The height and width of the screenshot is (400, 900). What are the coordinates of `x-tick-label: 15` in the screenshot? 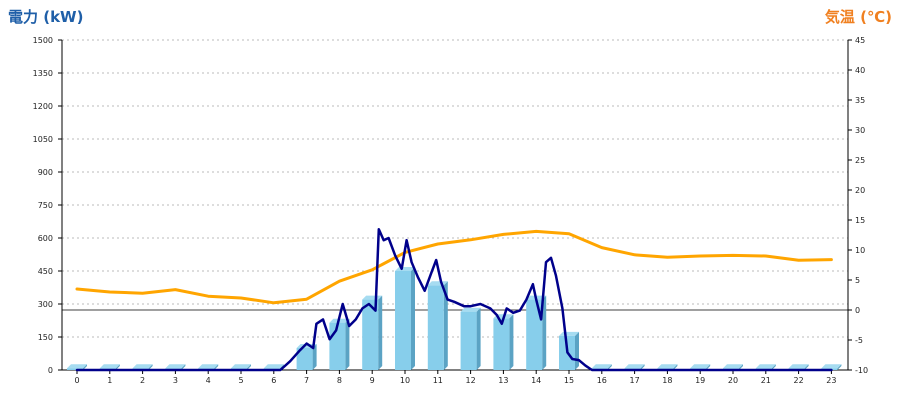 It's located at (569, 380).